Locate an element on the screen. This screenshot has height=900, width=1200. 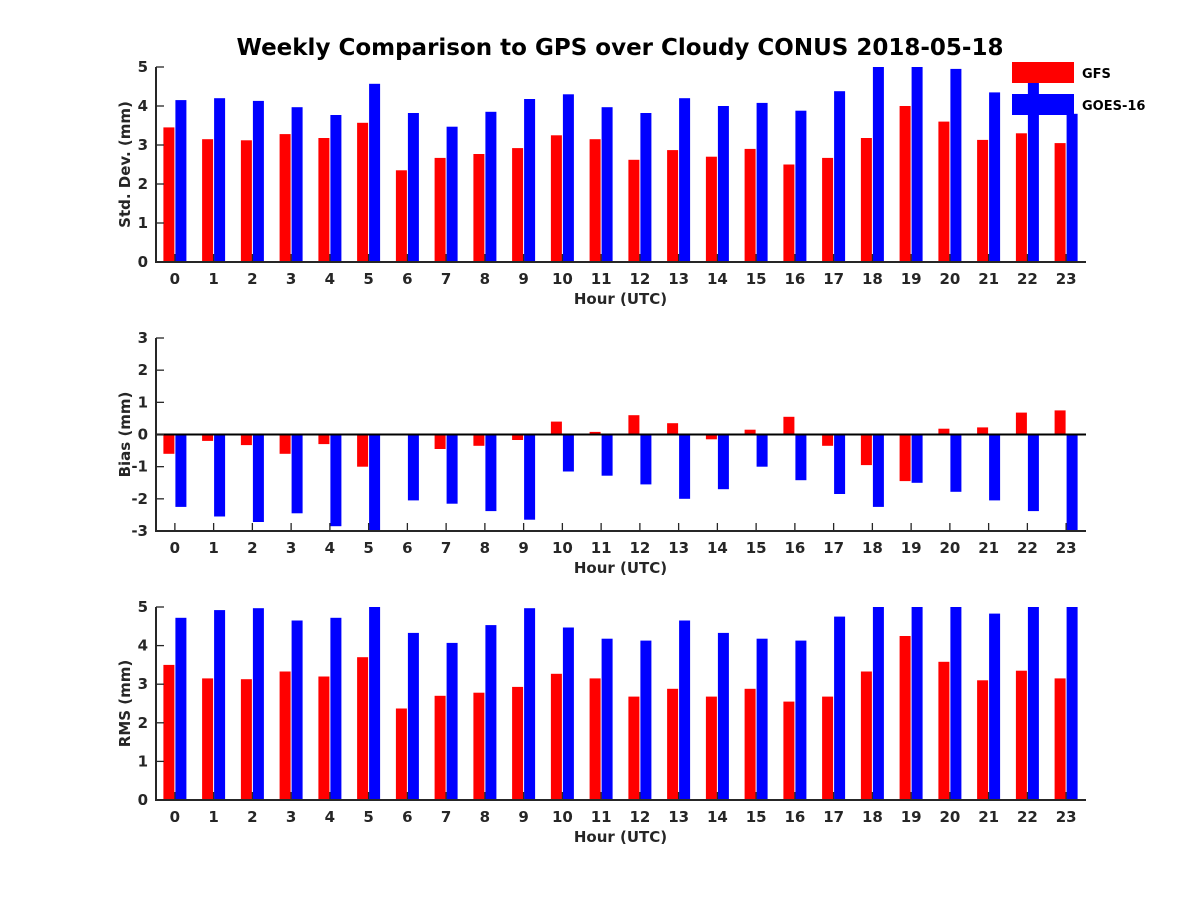
bar-goes-16-p2-h10 is located at coordinates (568, 453).